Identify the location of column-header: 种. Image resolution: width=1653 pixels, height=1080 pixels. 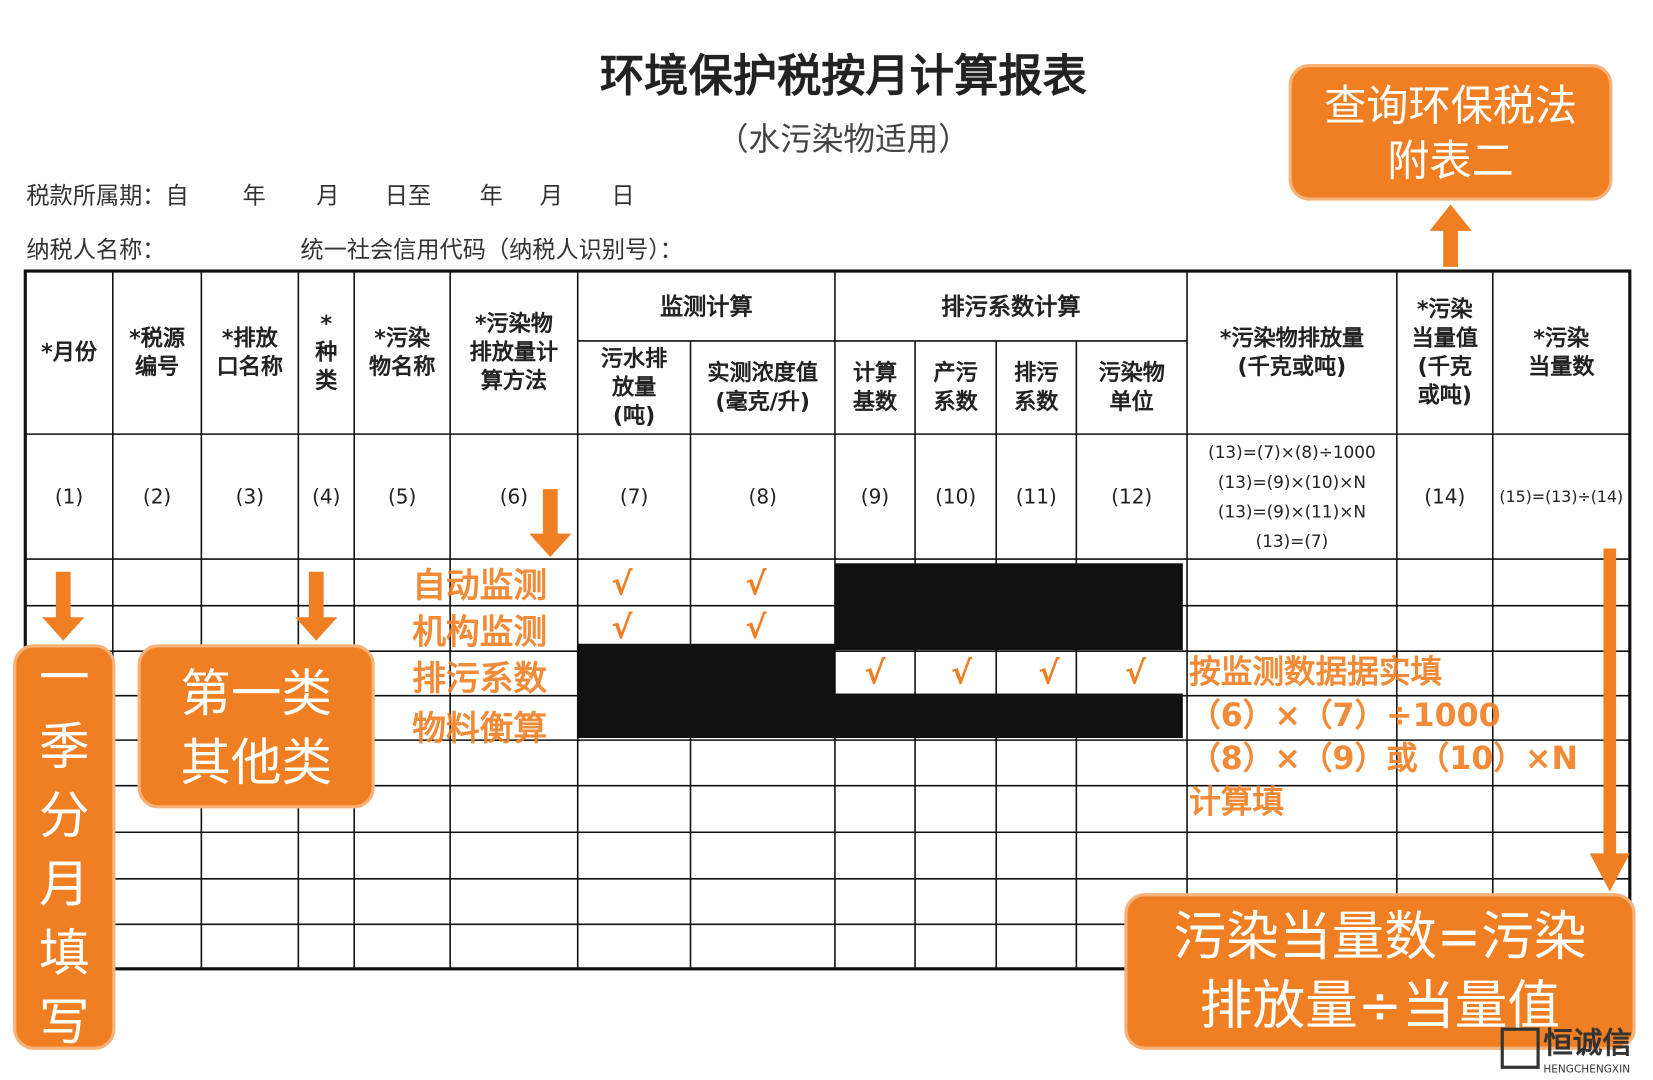
(326, 353).